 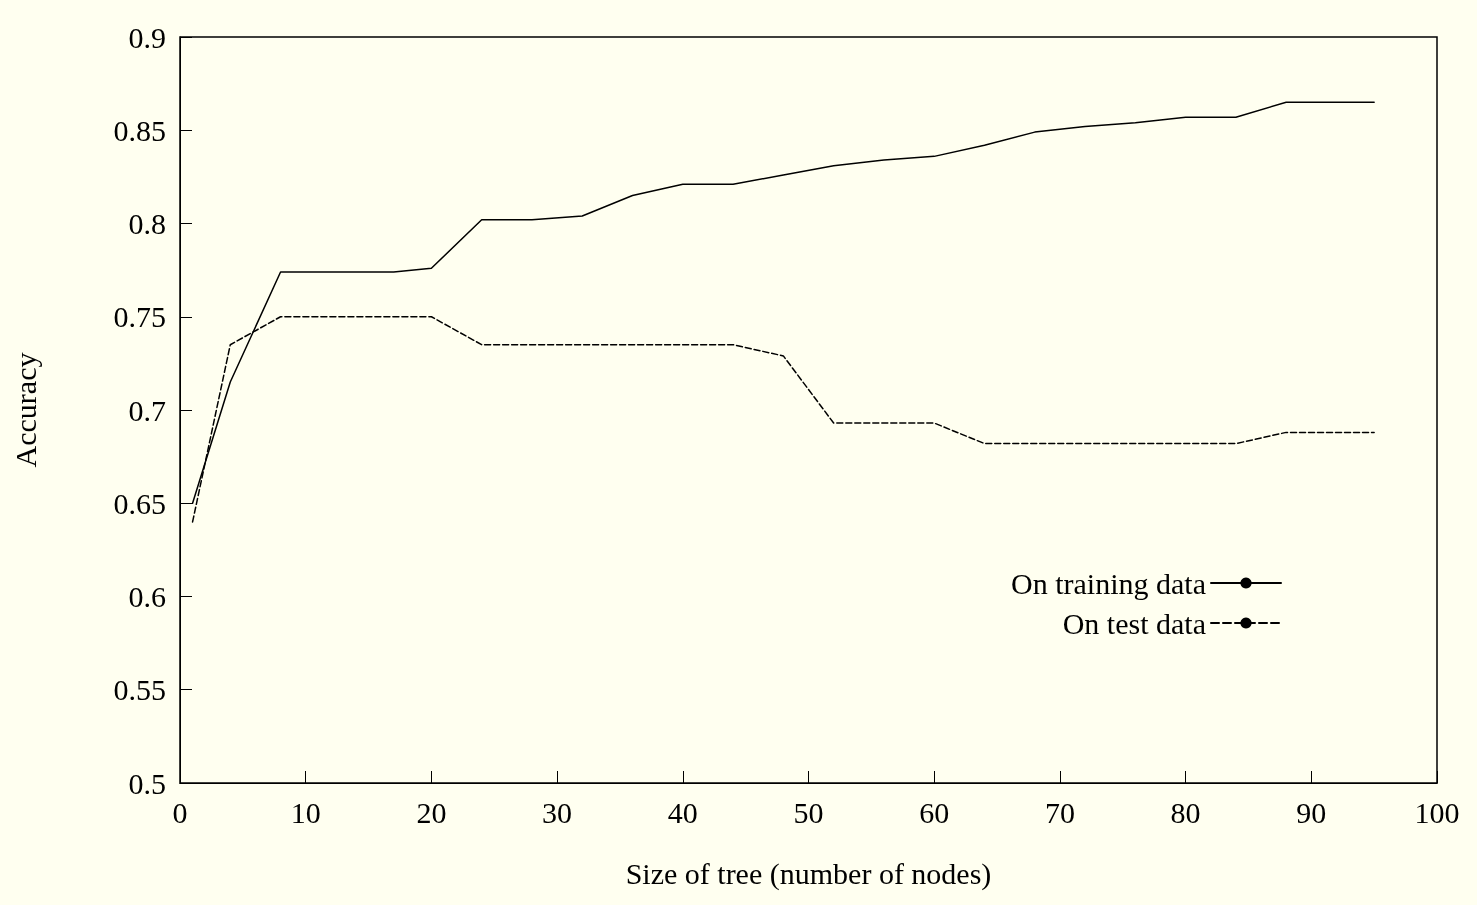 What do you see at coordinates (180, 812) in the screenshot?
I see `x-tick-label: 0` at bounding box center [180, 812].